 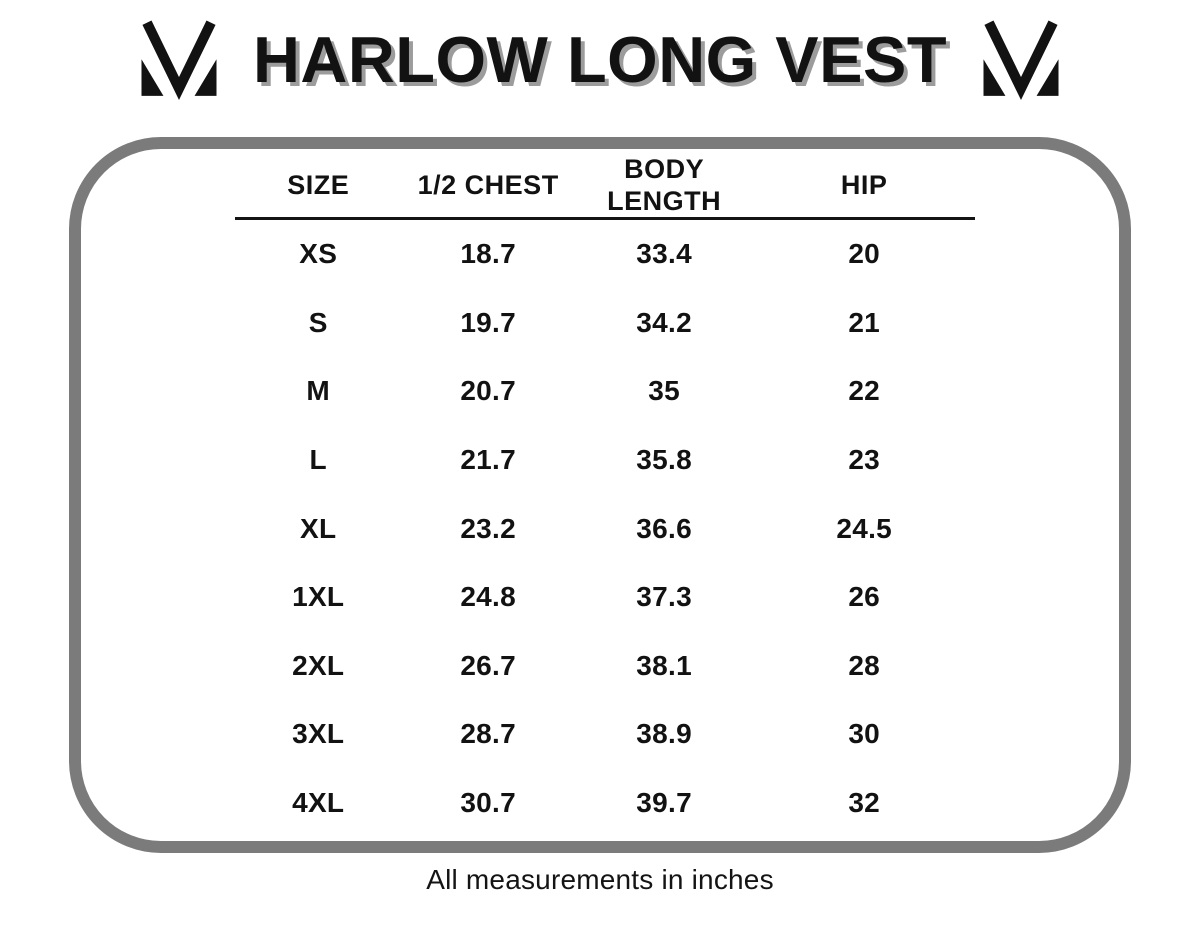 What do you see at coordinates (605, 803) in the screenshot?
I see `table-row-4xl: 4XL 30.7 39.7 32` at bounding box center [605, 803].